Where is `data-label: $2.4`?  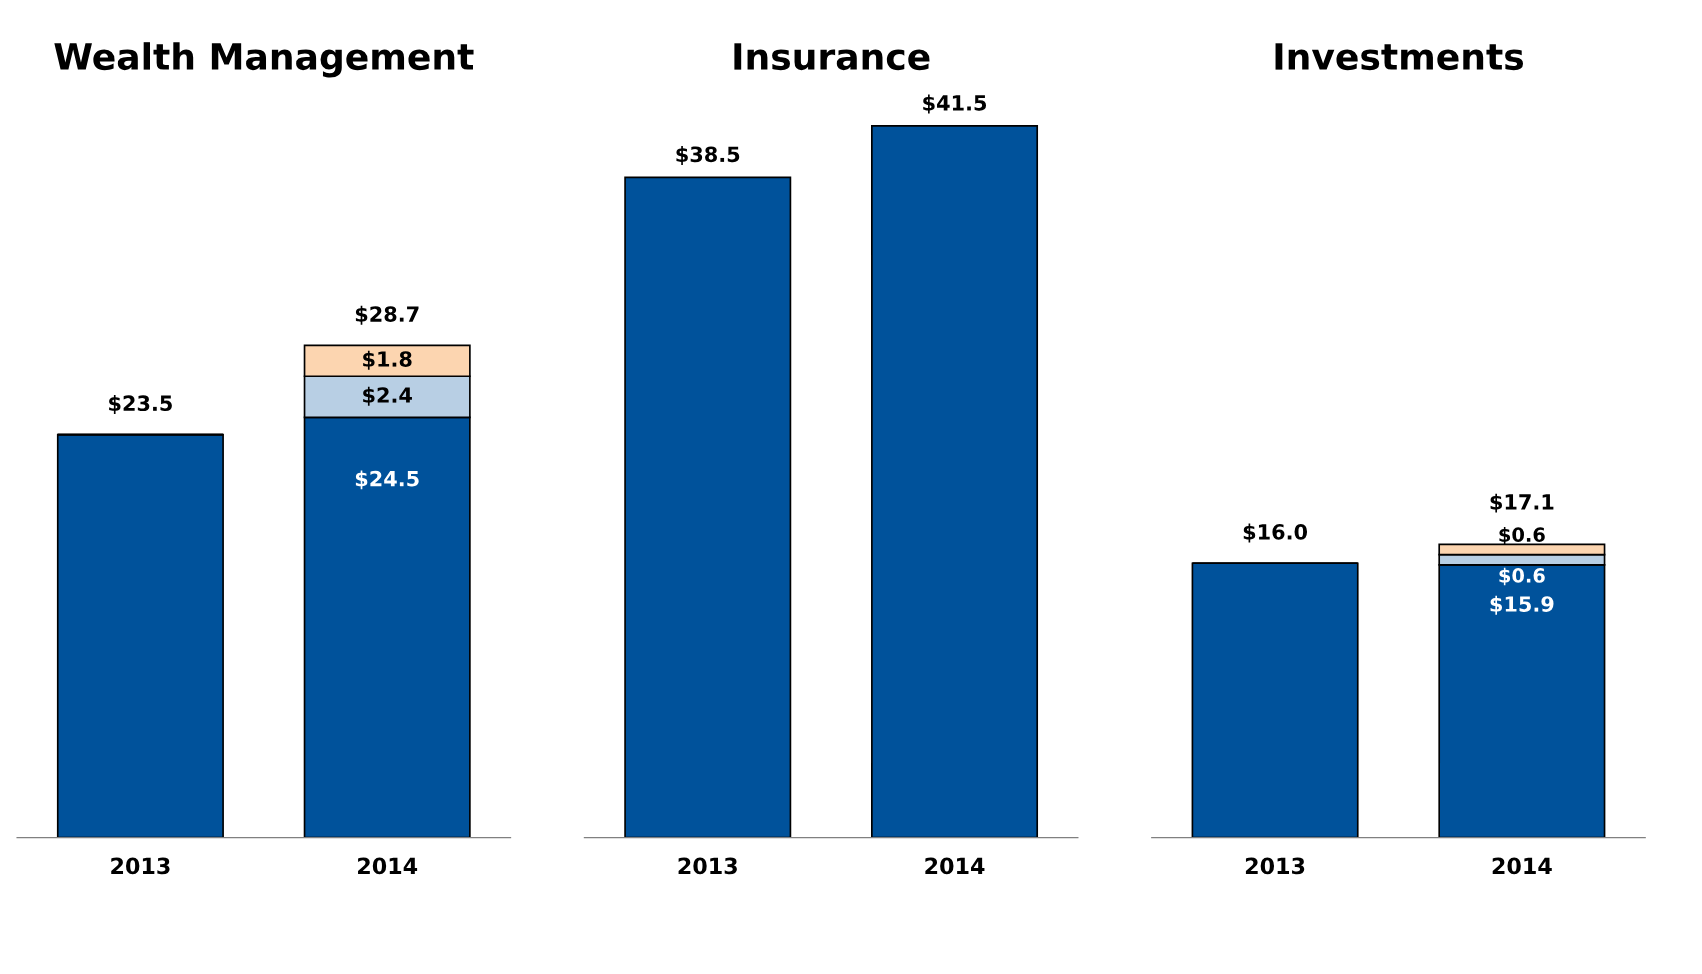
data-label: $2.4 is located at coordinates (387, 396).